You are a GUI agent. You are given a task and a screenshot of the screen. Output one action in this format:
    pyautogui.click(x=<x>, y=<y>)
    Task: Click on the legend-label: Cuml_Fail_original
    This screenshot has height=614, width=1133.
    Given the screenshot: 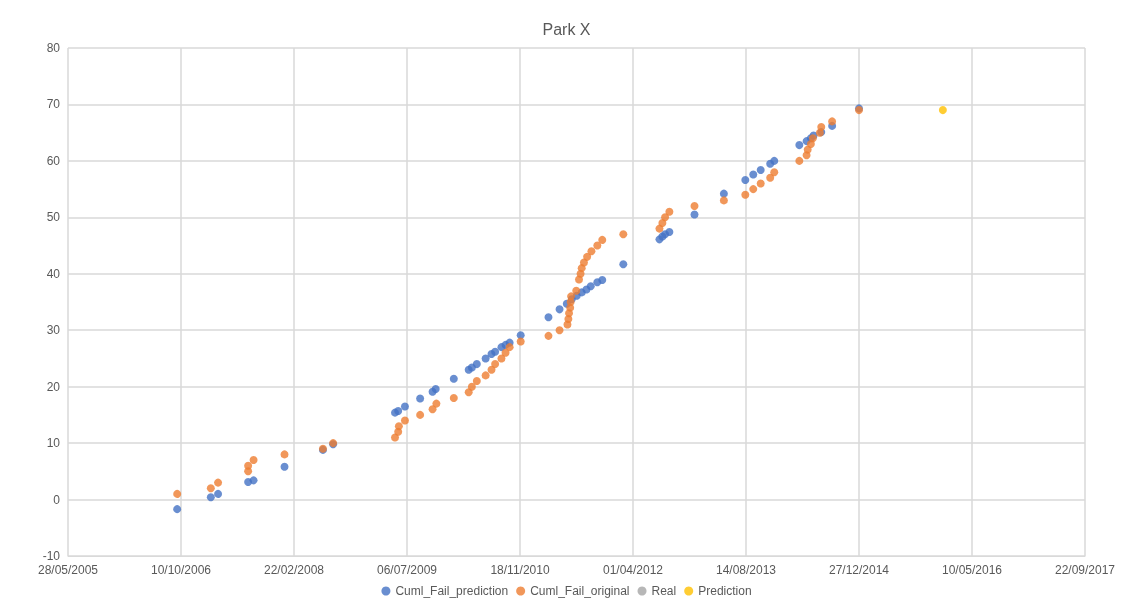 What is the action you would take?
    pyautogui.click(x=580, y=591)
    